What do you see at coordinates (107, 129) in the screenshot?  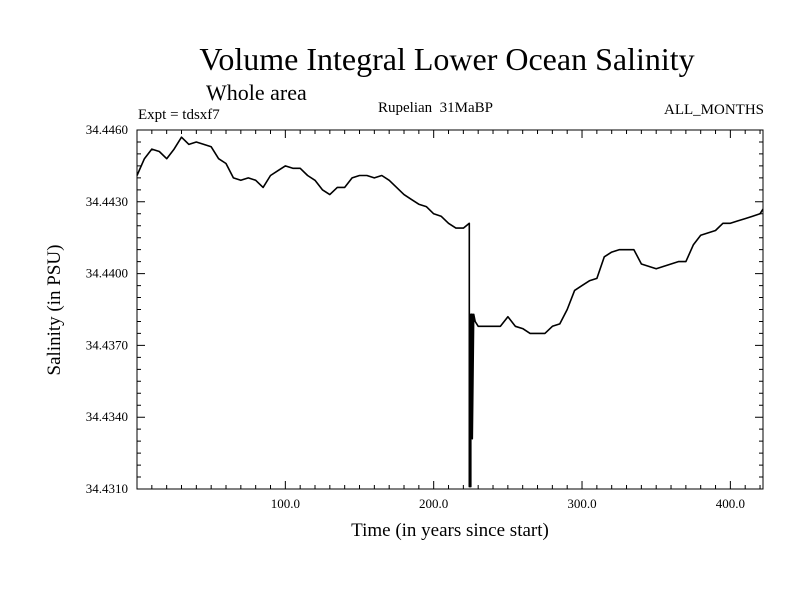 I see `y-tick-label: 34.4460` at bounding box center [107, 129].